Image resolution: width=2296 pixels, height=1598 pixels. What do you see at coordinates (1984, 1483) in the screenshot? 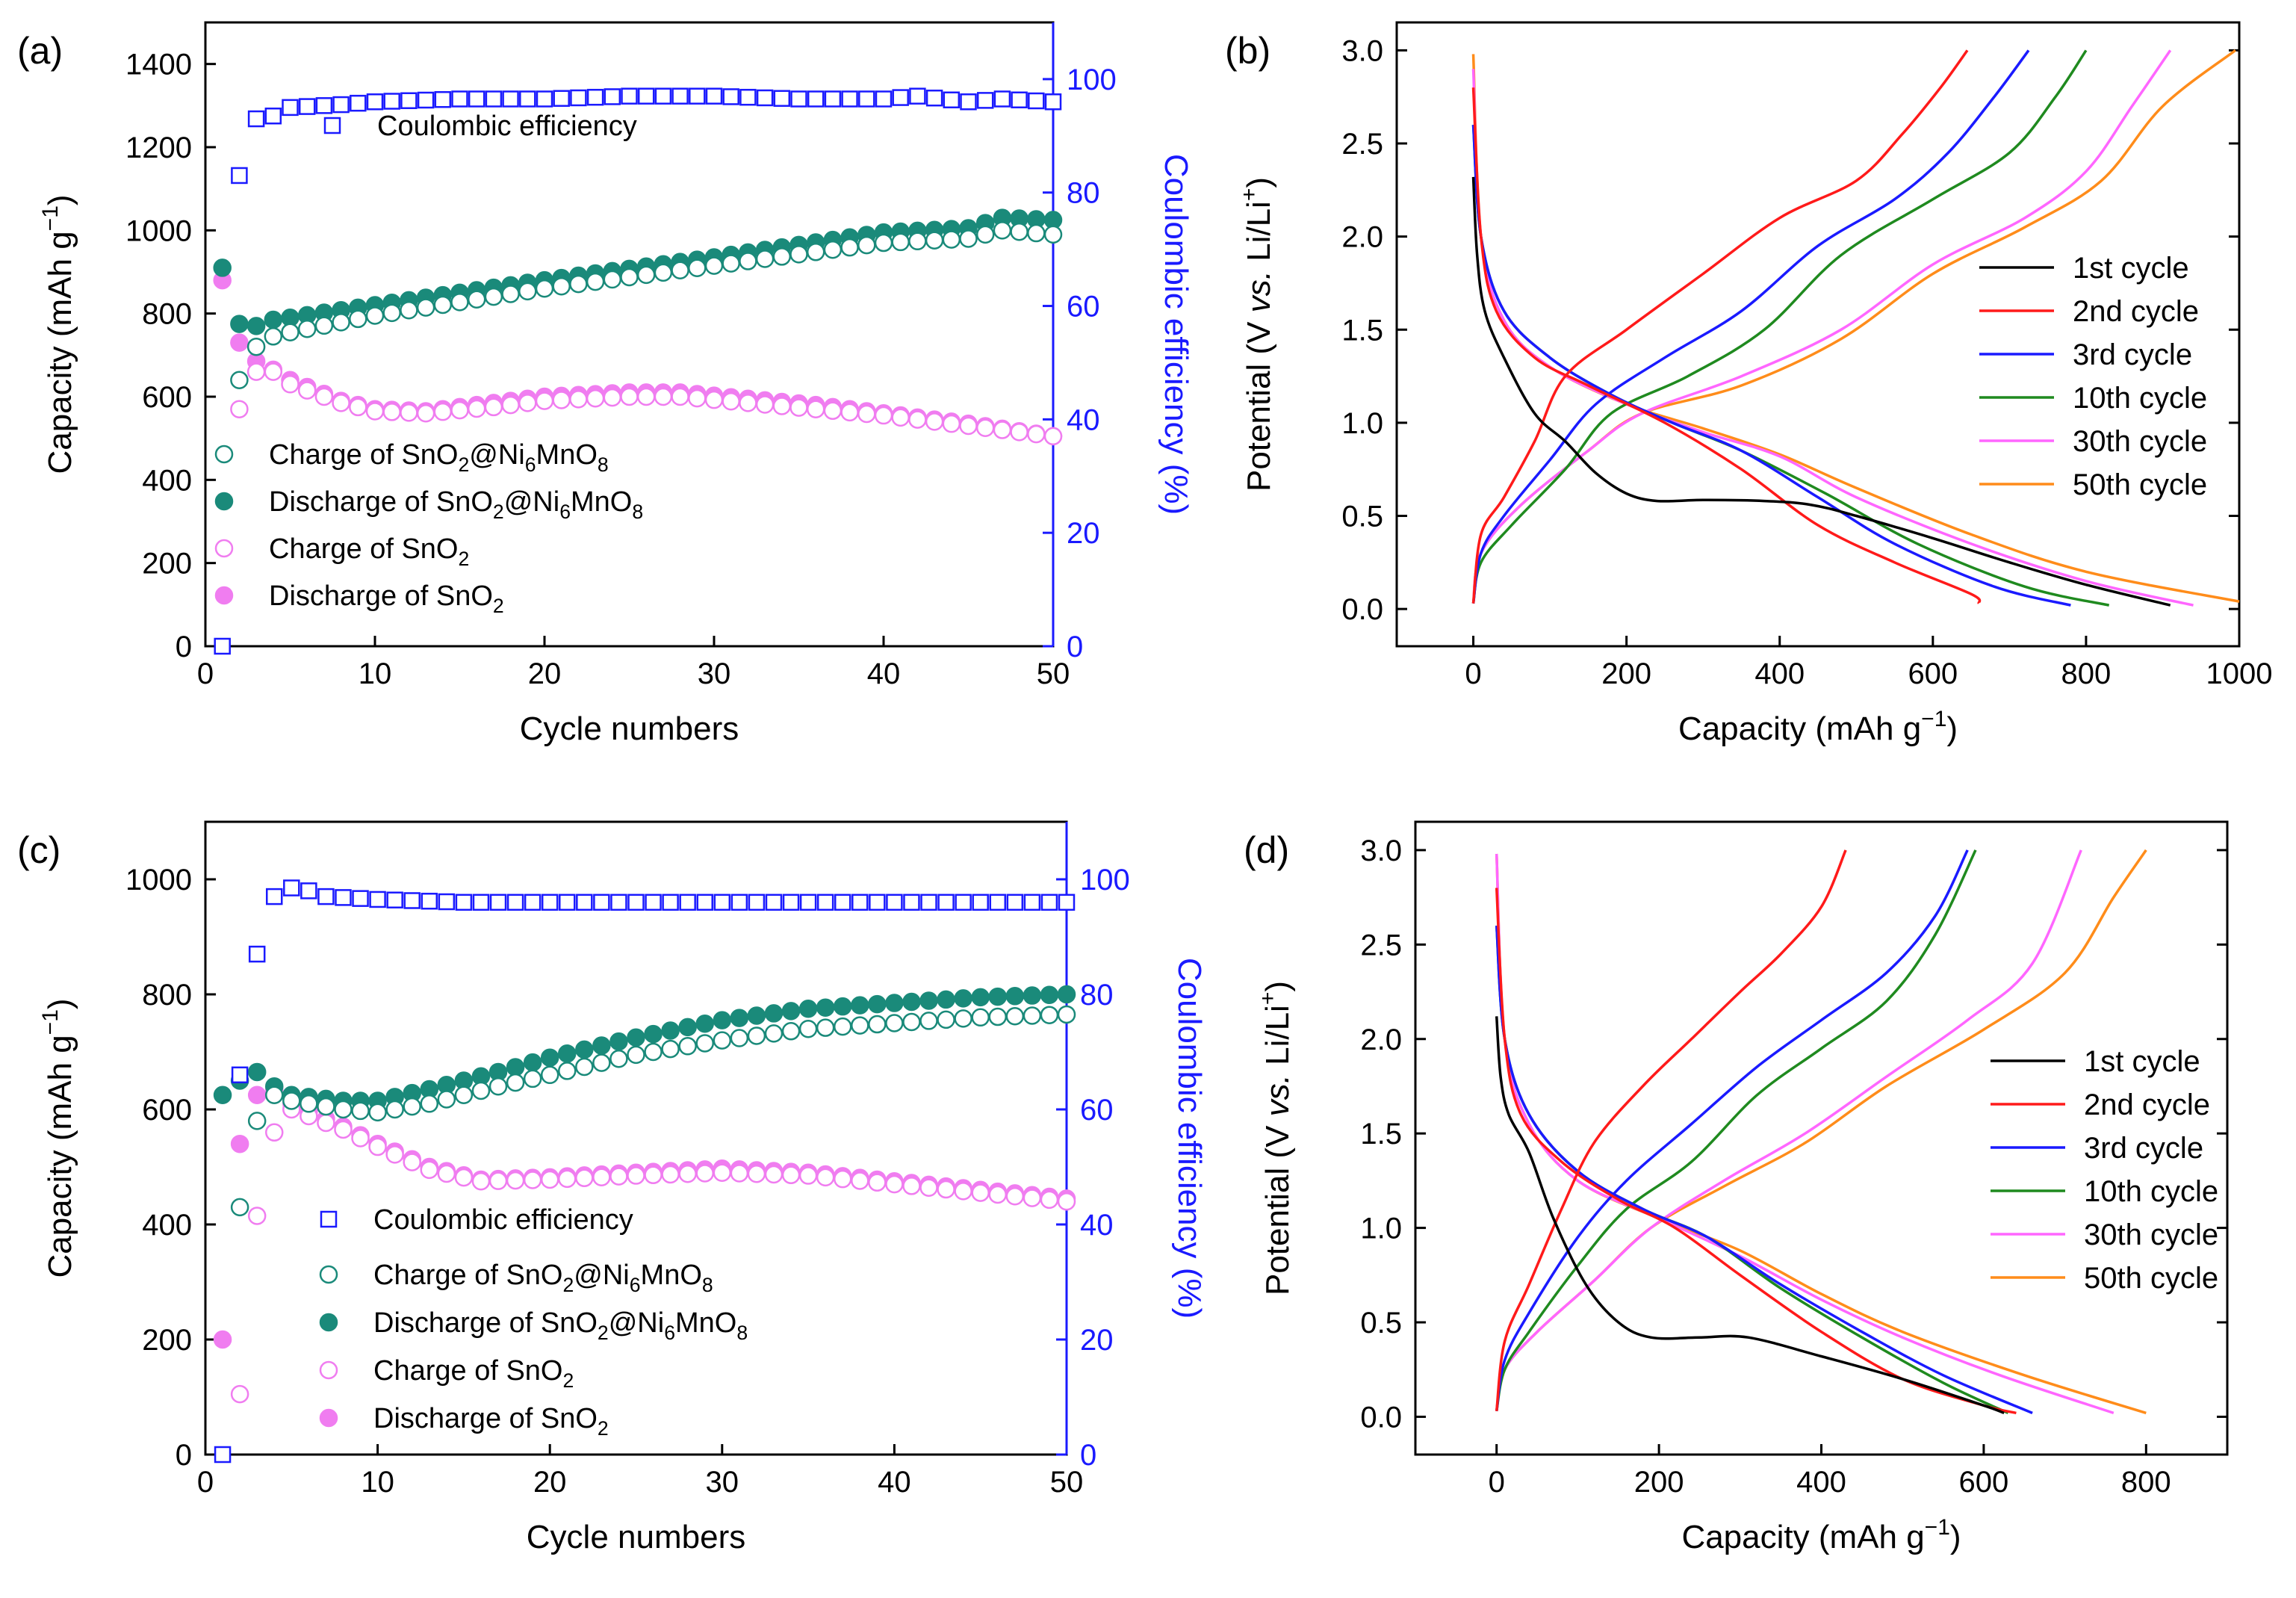
I see `x-tick-label: 600` at bounding box center [1984, 1483].